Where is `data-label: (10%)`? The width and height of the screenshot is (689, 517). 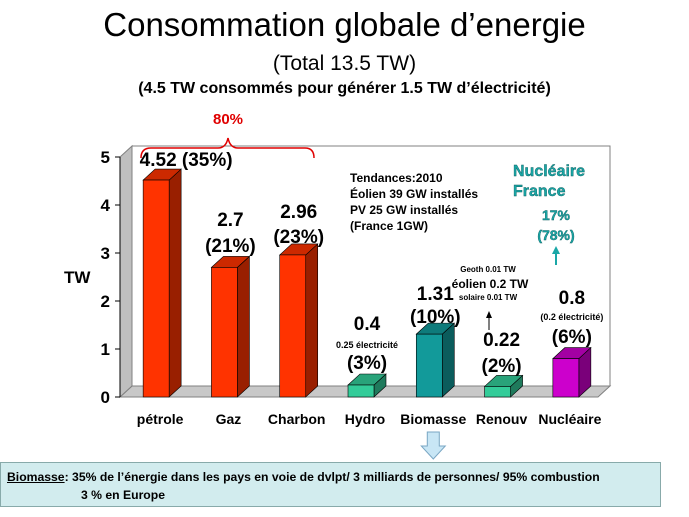 data-label: (10%) is located at coordinates (435, 317).